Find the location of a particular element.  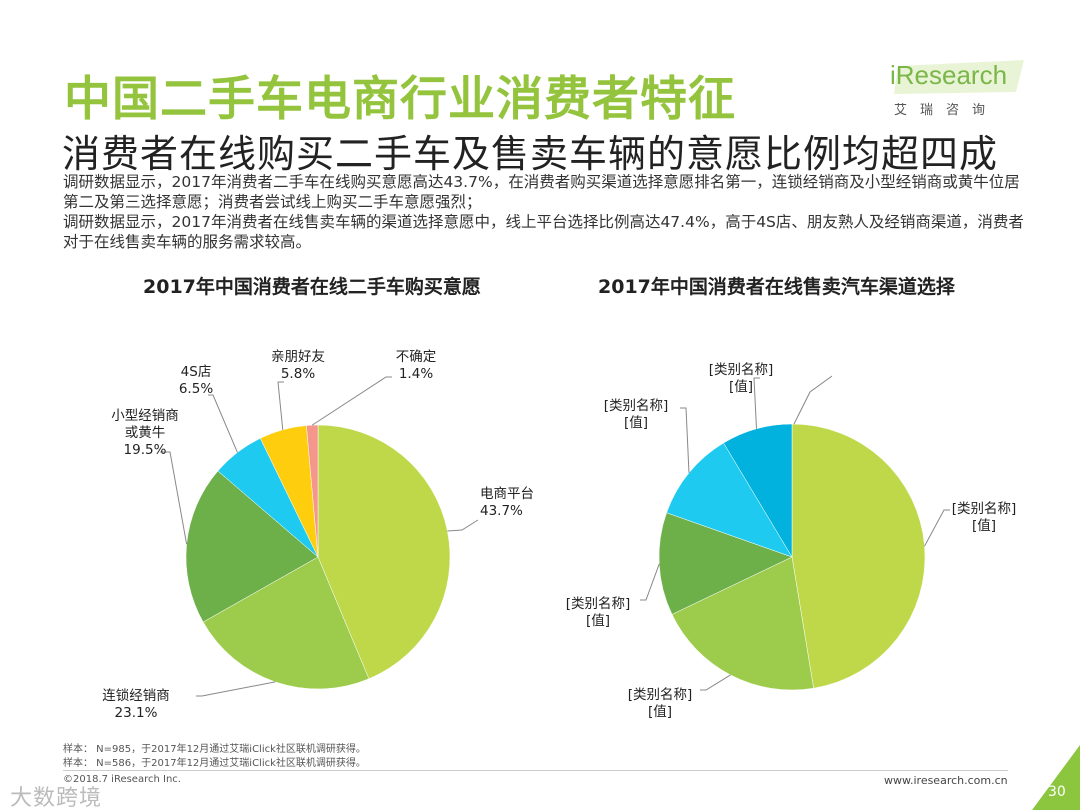

page-subtitle: 消费者在线购买二手车及售卖车辆的意愿比例均超四成 is located at coordinates (530, 154).